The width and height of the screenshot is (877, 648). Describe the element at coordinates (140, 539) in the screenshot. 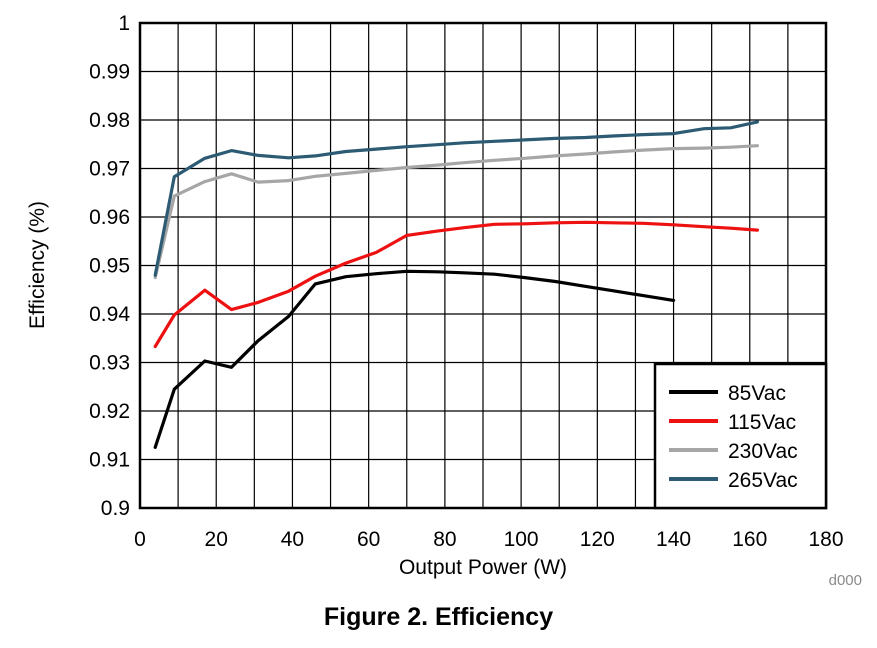

I see `x-tick-label: 0` at that location.